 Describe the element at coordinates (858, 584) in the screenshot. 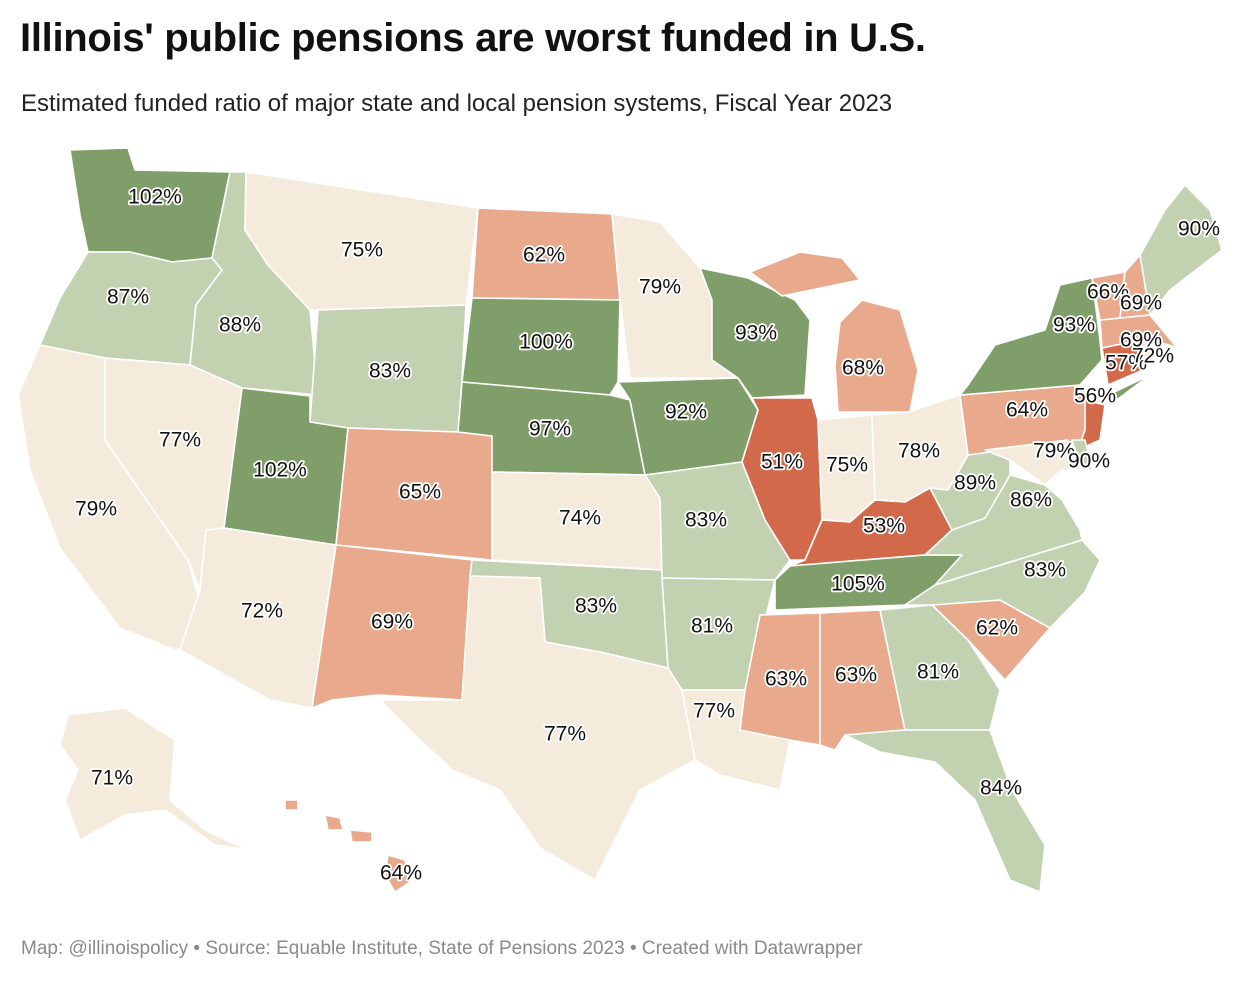

I see `label-TN: 105%` at that location.